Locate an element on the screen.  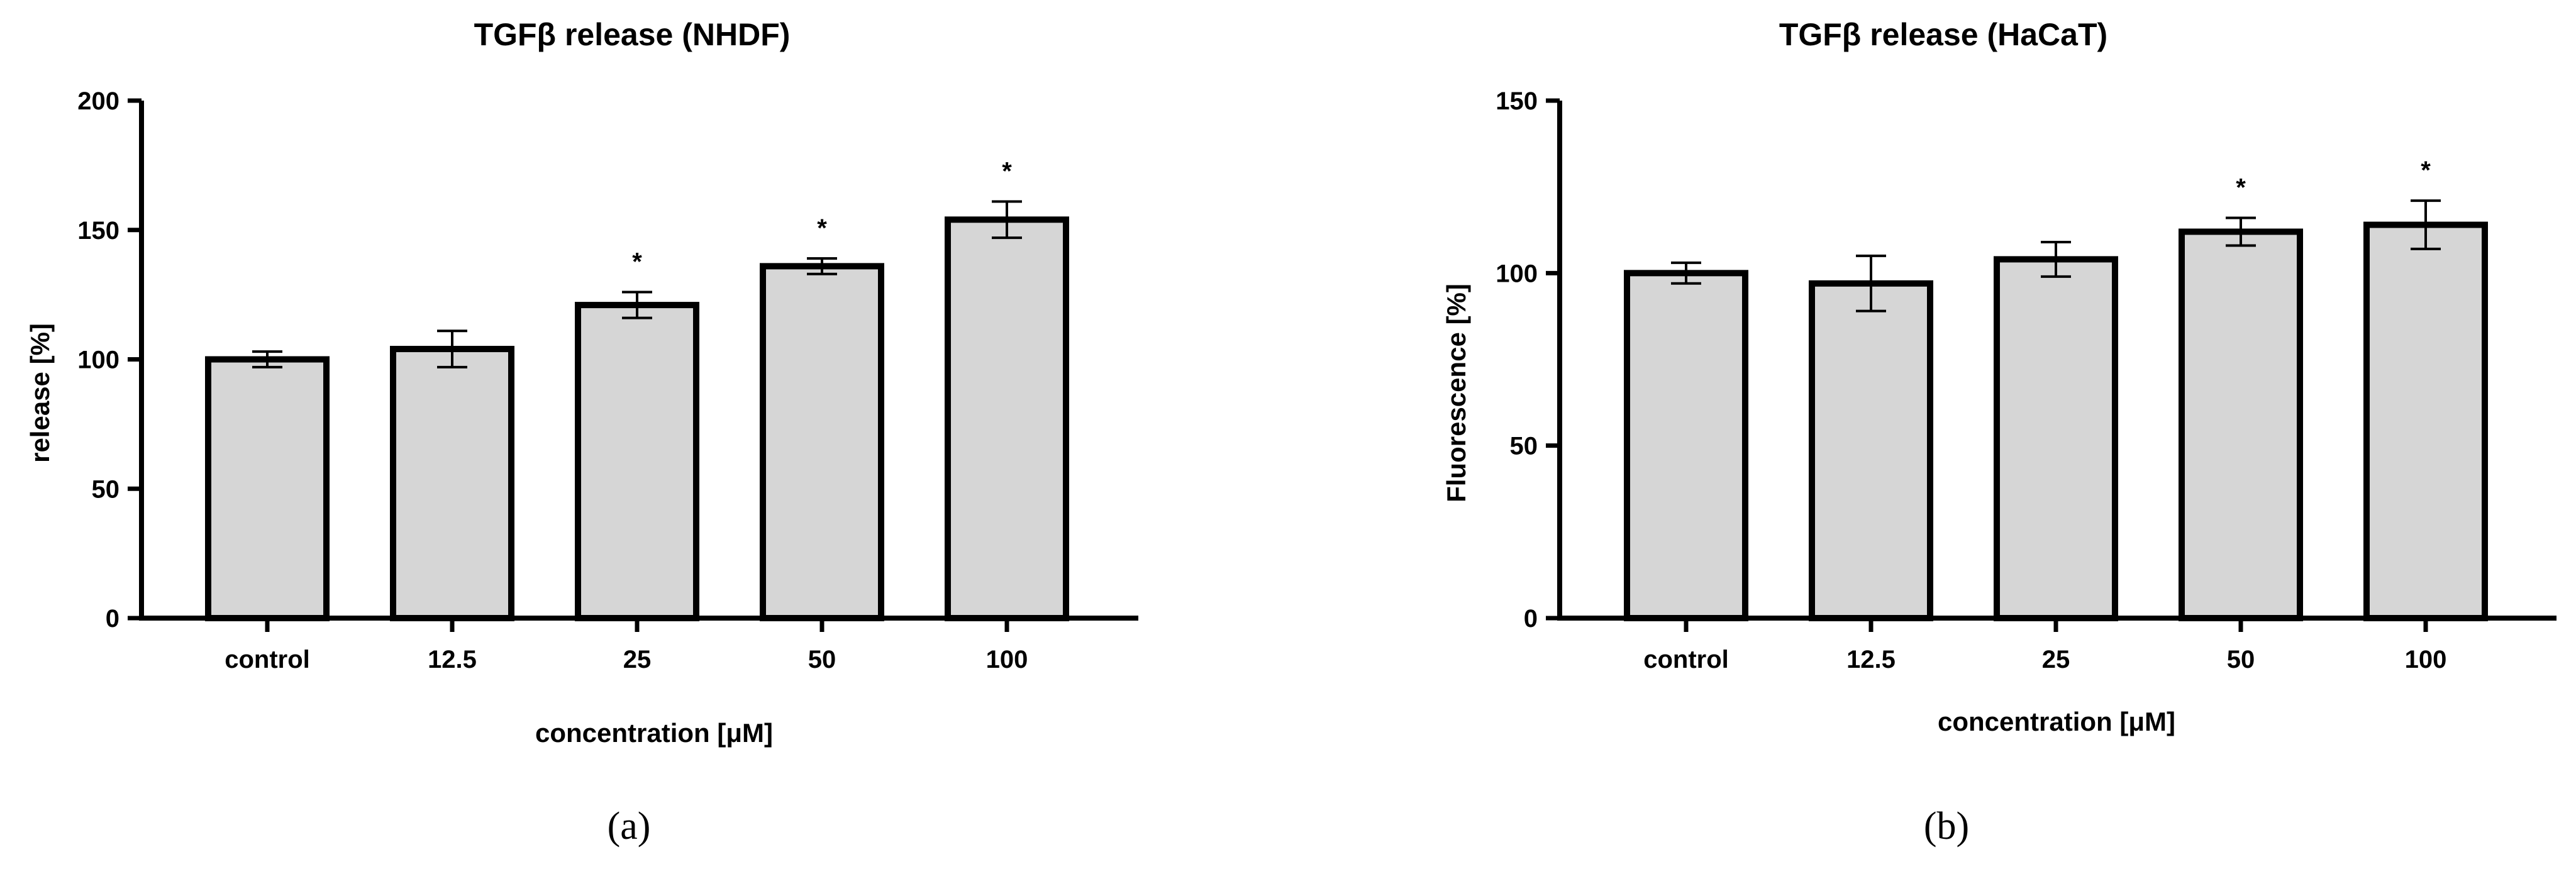
panel-label: (a) is located at coordinates (629, 826).